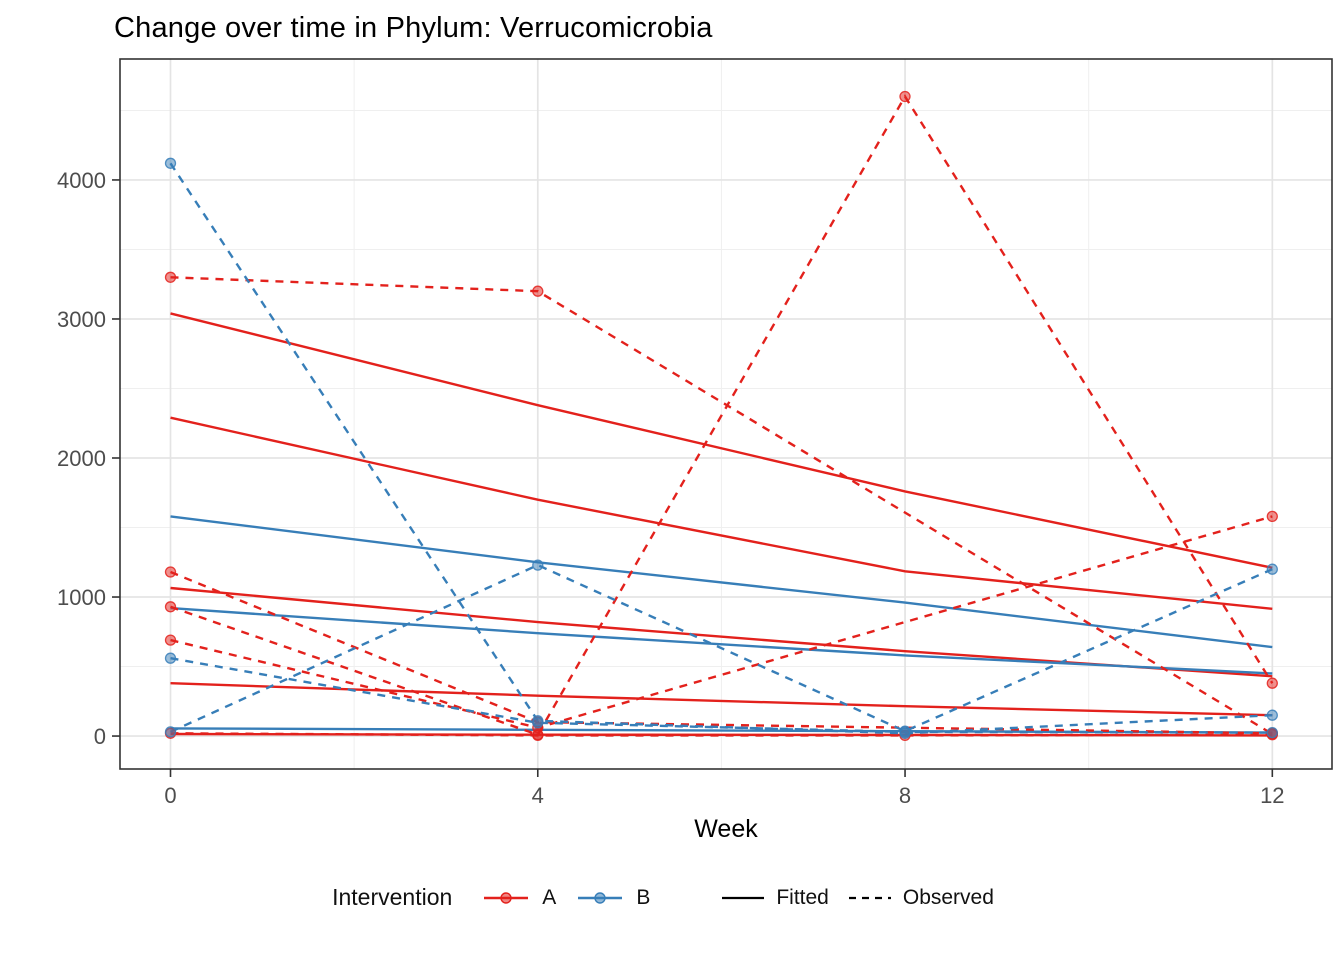  Describe the element at coordinates (81, 319) in the screenshot. I see `y-tick-label: 3000` at that location.